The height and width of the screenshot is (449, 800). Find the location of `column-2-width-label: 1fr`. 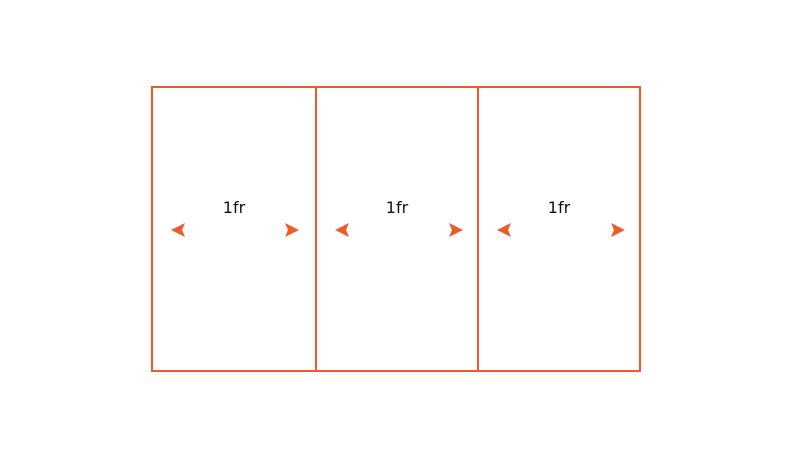

column-2-width-label: 1fr is located at coordinates (397, 207).